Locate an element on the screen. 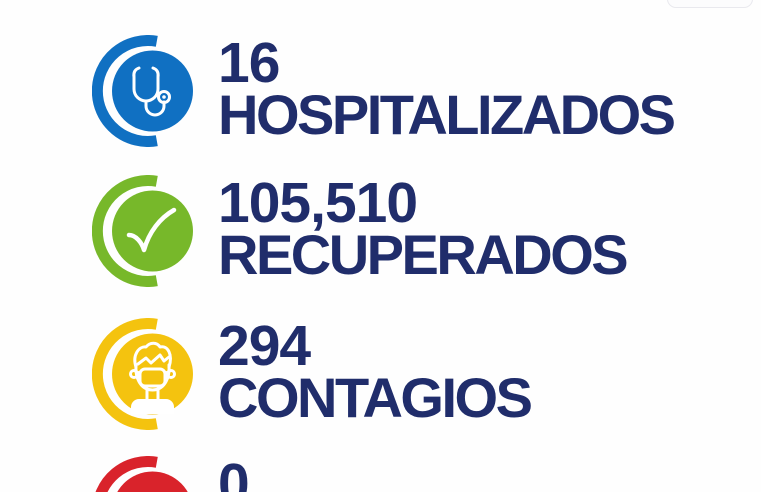 Image resolution: width=761 pixels, height=492 pixels. masked-person-glyph is located at coordinates (152, 377).